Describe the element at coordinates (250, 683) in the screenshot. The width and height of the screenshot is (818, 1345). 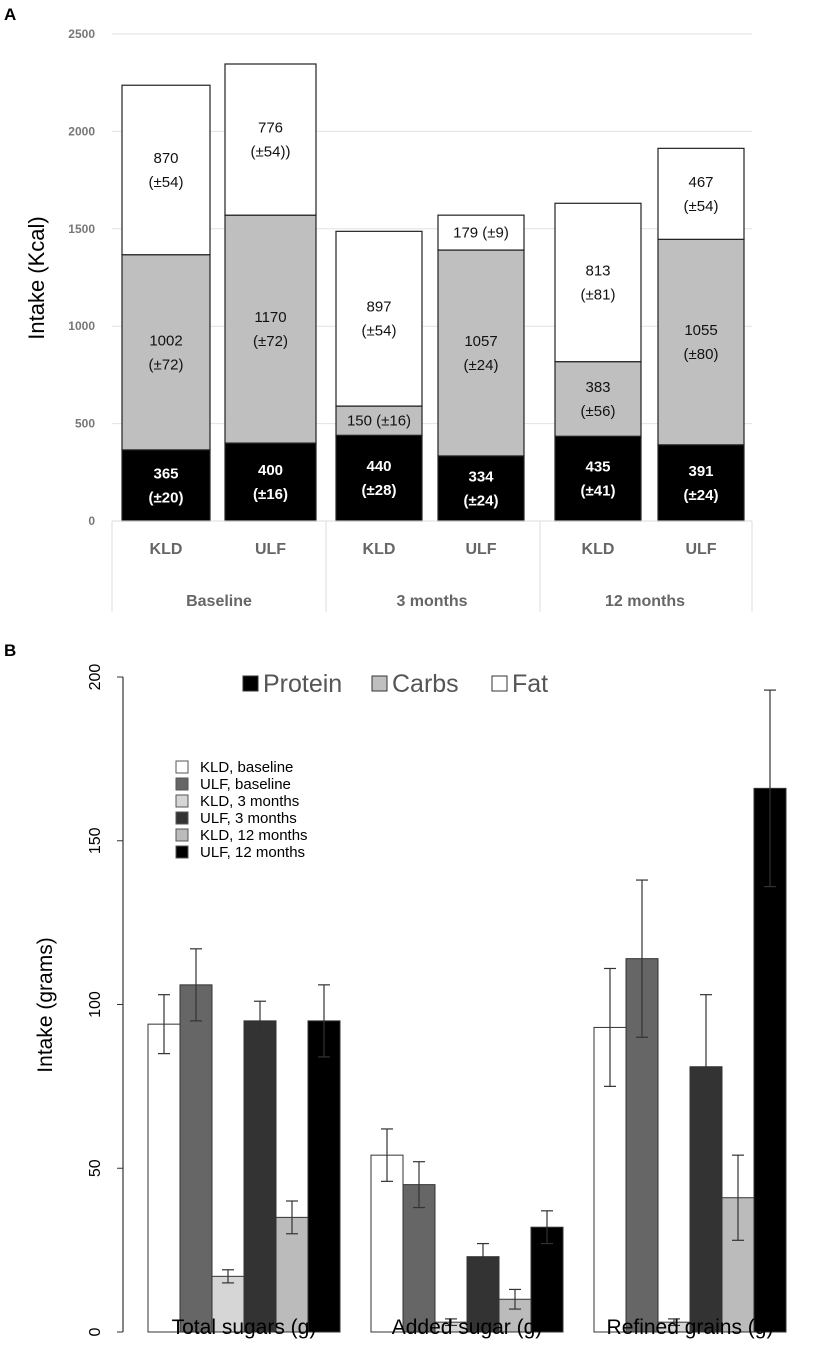
I see `legend-swatch-protein` at that location.